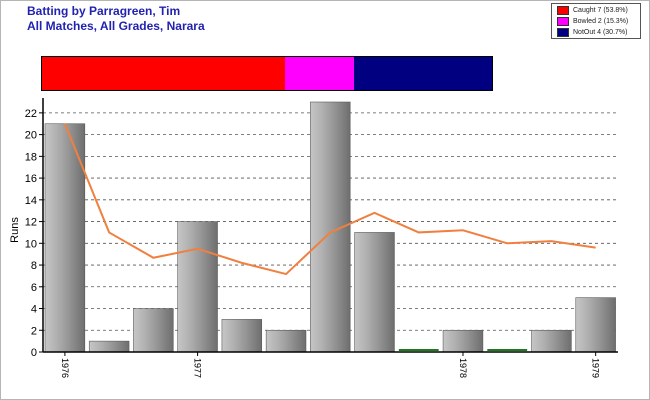 The height and width of the screenshot is (400, 650). Describe the element at coordinates (163, 73) in the screenshot. I see `dismissal-segment-caught` at that location.